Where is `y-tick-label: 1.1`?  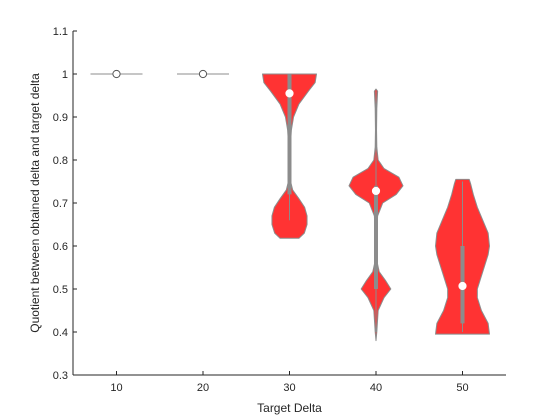
y-tick-label: 1.1 is located at coordinates (60, 32).